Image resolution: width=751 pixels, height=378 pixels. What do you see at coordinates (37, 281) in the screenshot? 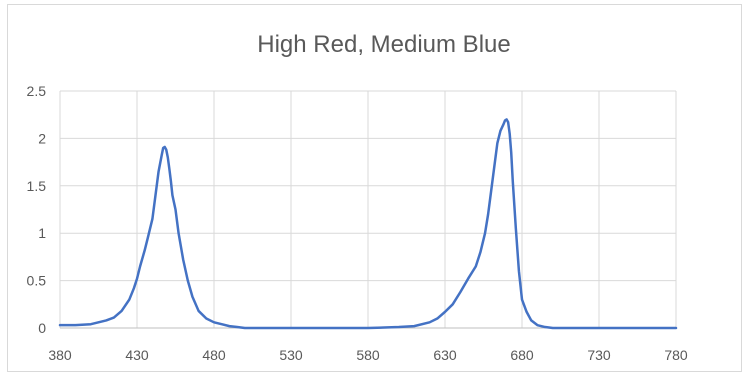
I see `y-tick-label-1: 0.5` at bounding box center [37, 281].